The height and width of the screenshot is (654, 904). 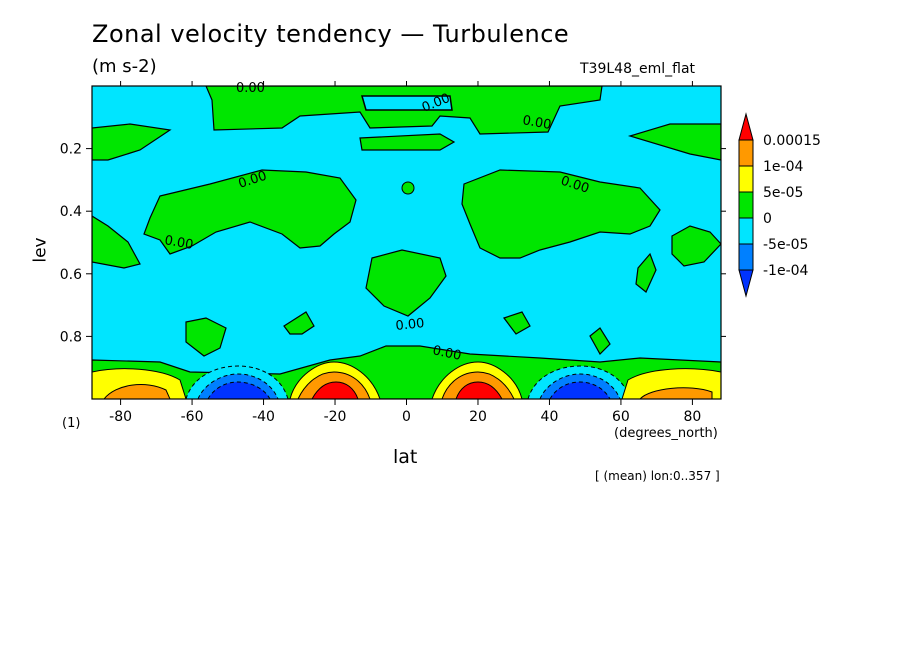 What do you see at coordinates (71, 337) in the screenshot?
I see `y-tick-label: 0.8` at bounding box center [71, 337].